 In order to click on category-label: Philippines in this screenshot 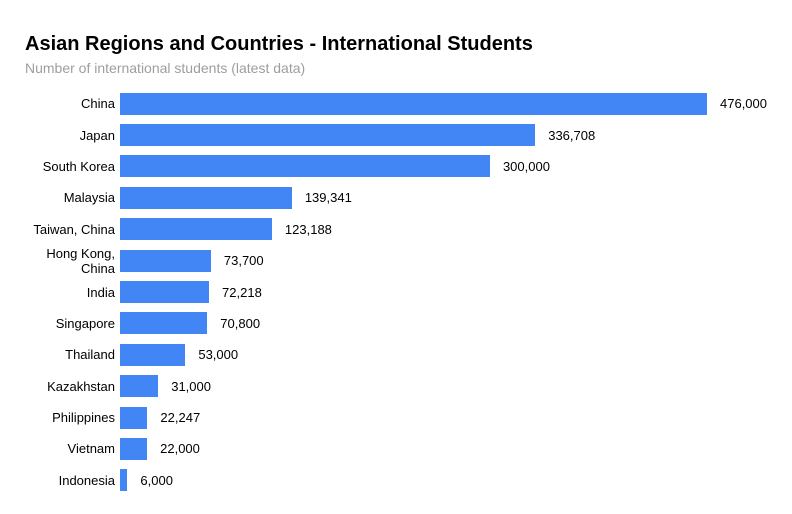, I will do `click(83, 418)`.